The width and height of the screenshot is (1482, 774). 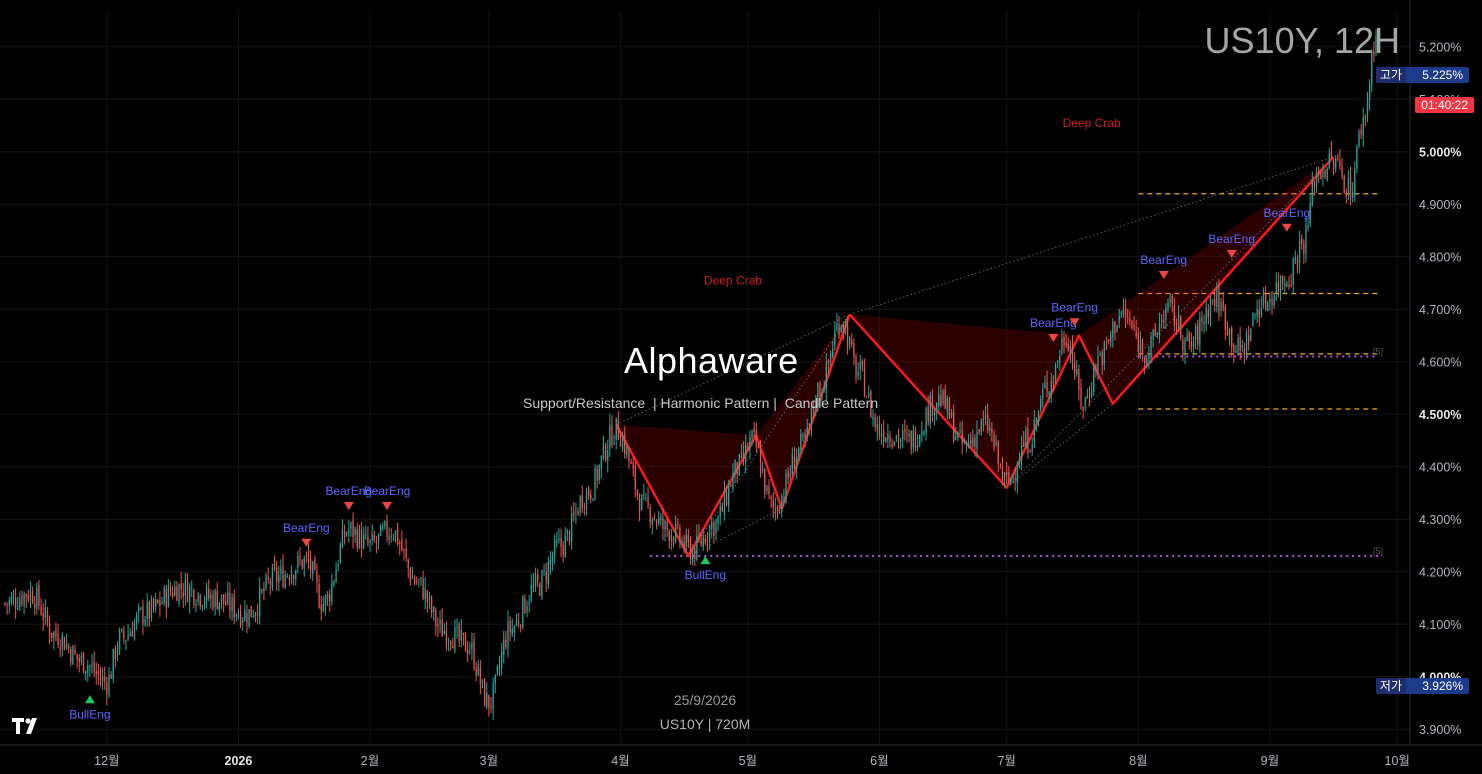 What do you see at coordinates (686, 490) in the screenshot?
I see `harmonic-fill` at bounding box center [686, 490].